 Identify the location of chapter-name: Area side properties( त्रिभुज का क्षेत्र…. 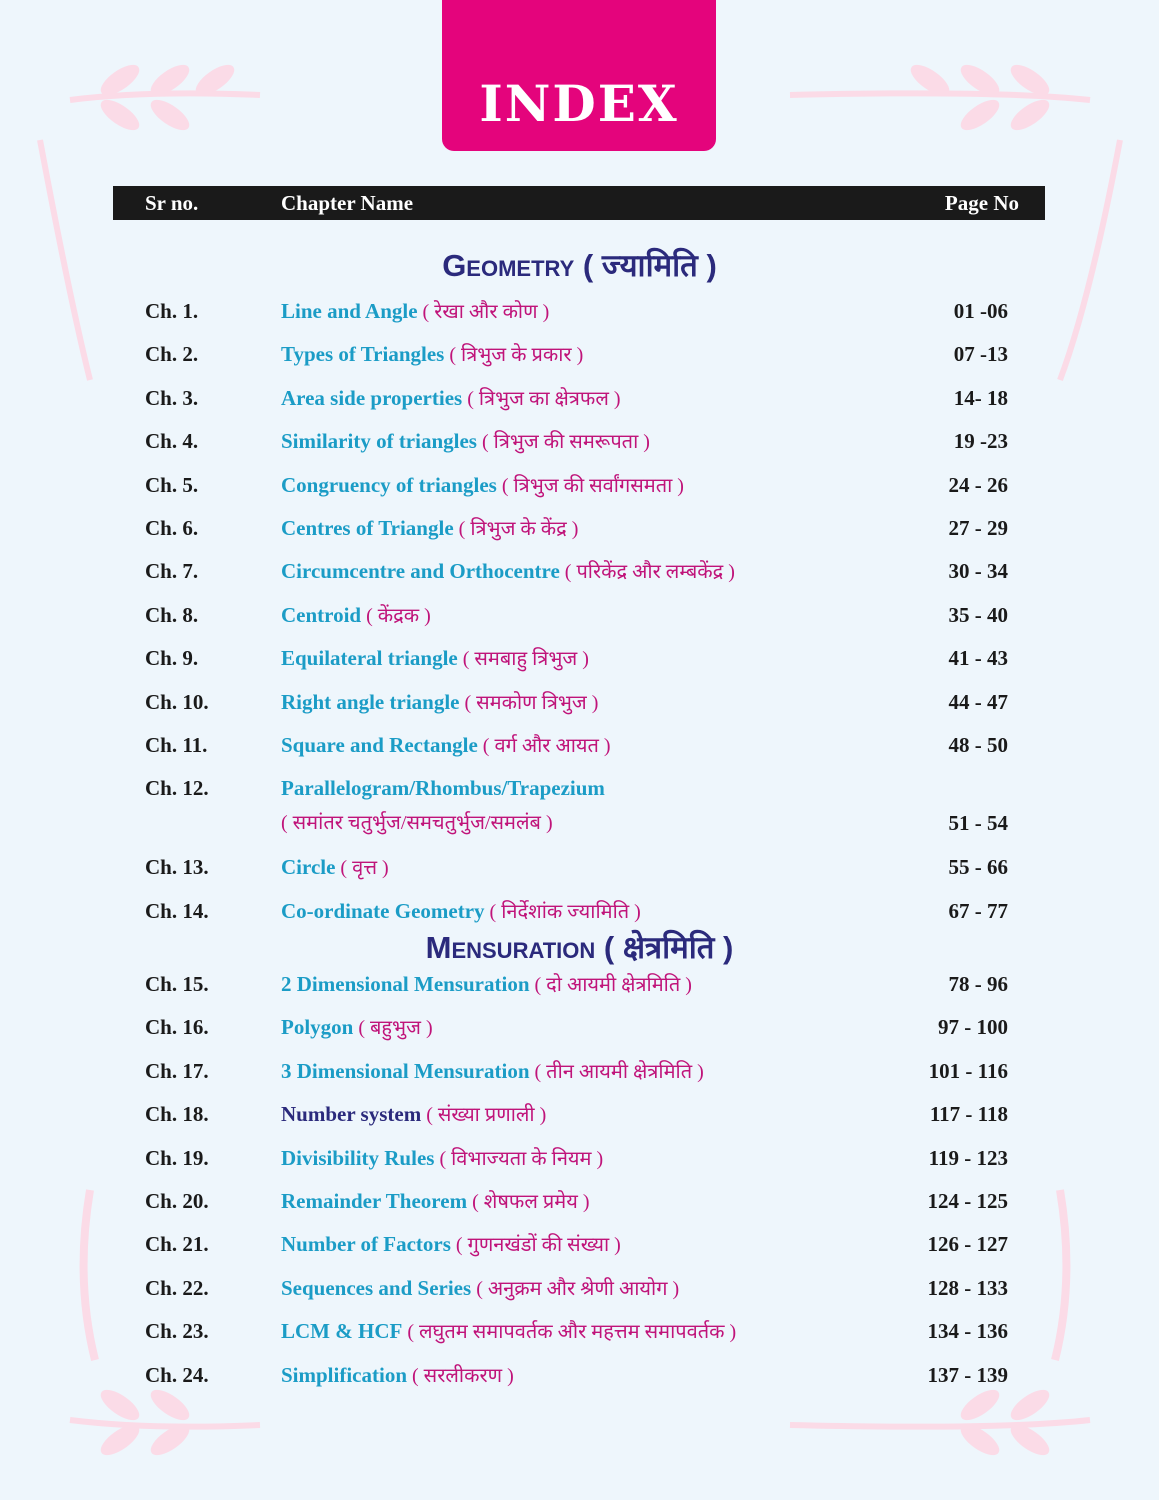
(451, 398).